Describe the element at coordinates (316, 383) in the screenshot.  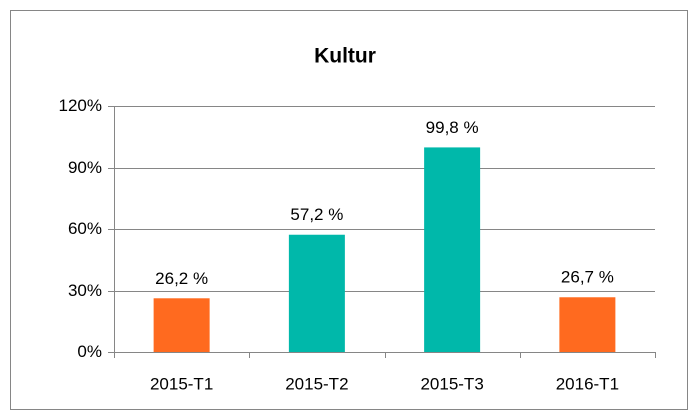
I see `x-tick-label: 2015-T2` at that location.